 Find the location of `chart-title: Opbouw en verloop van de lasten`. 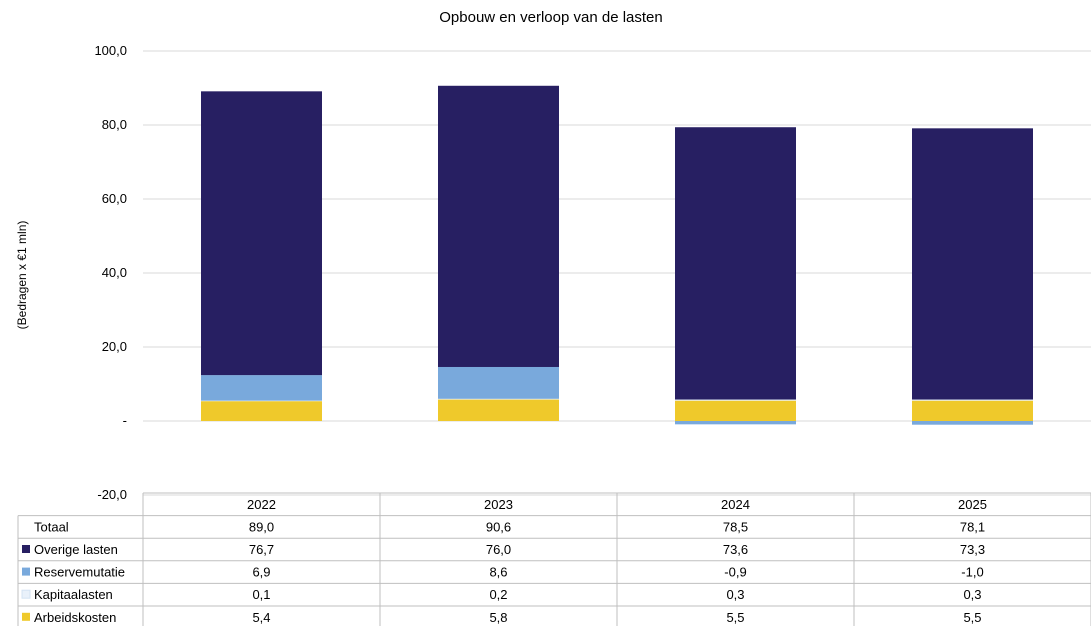

chart-title: Opbouw en verloop van de lasten is located at coordinates (550, 17).